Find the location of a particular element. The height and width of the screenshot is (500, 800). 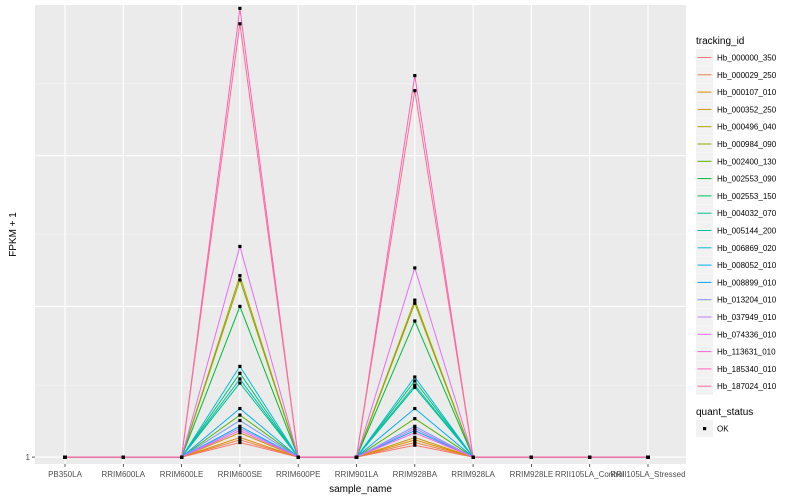

x-tick-label: RRII105LA_Control is located at coordinates (590, 474).